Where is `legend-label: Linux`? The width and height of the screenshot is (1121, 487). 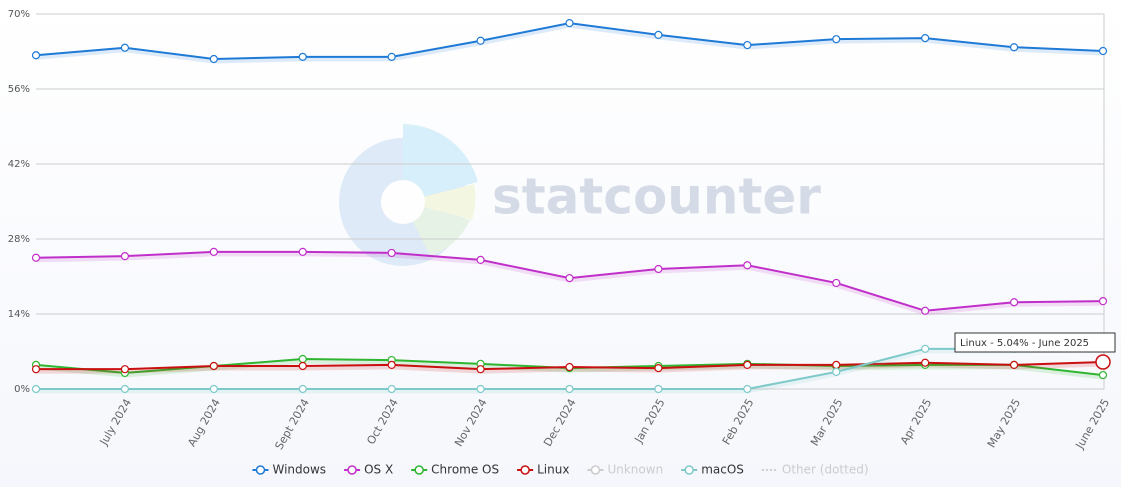
legend-label: Linux is located at coordinates (553, 470).